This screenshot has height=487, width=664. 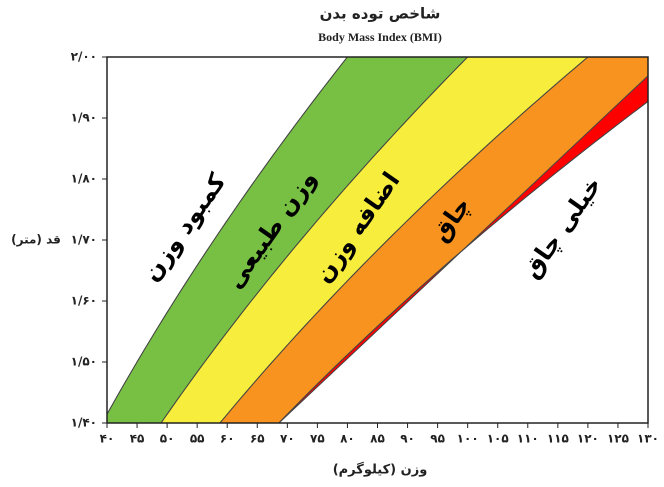 I want to click on y-tick-label: ۱/۸۰, so click(x=84, y=179).